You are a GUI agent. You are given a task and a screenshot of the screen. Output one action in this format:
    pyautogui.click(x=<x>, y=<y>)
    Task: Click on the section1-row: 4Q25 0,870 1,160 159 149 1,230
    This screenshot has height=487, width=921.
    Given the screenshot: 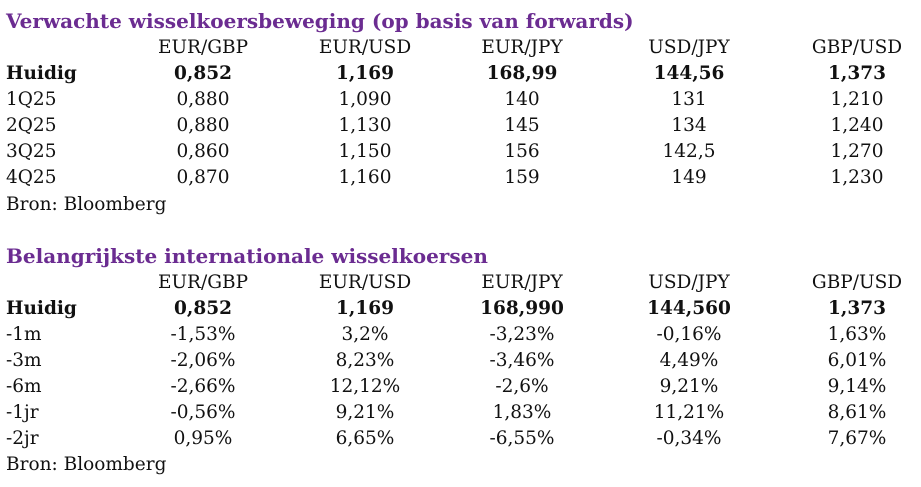 What is the action you would take?
    pyautogui.click(x=460, y=178)
    